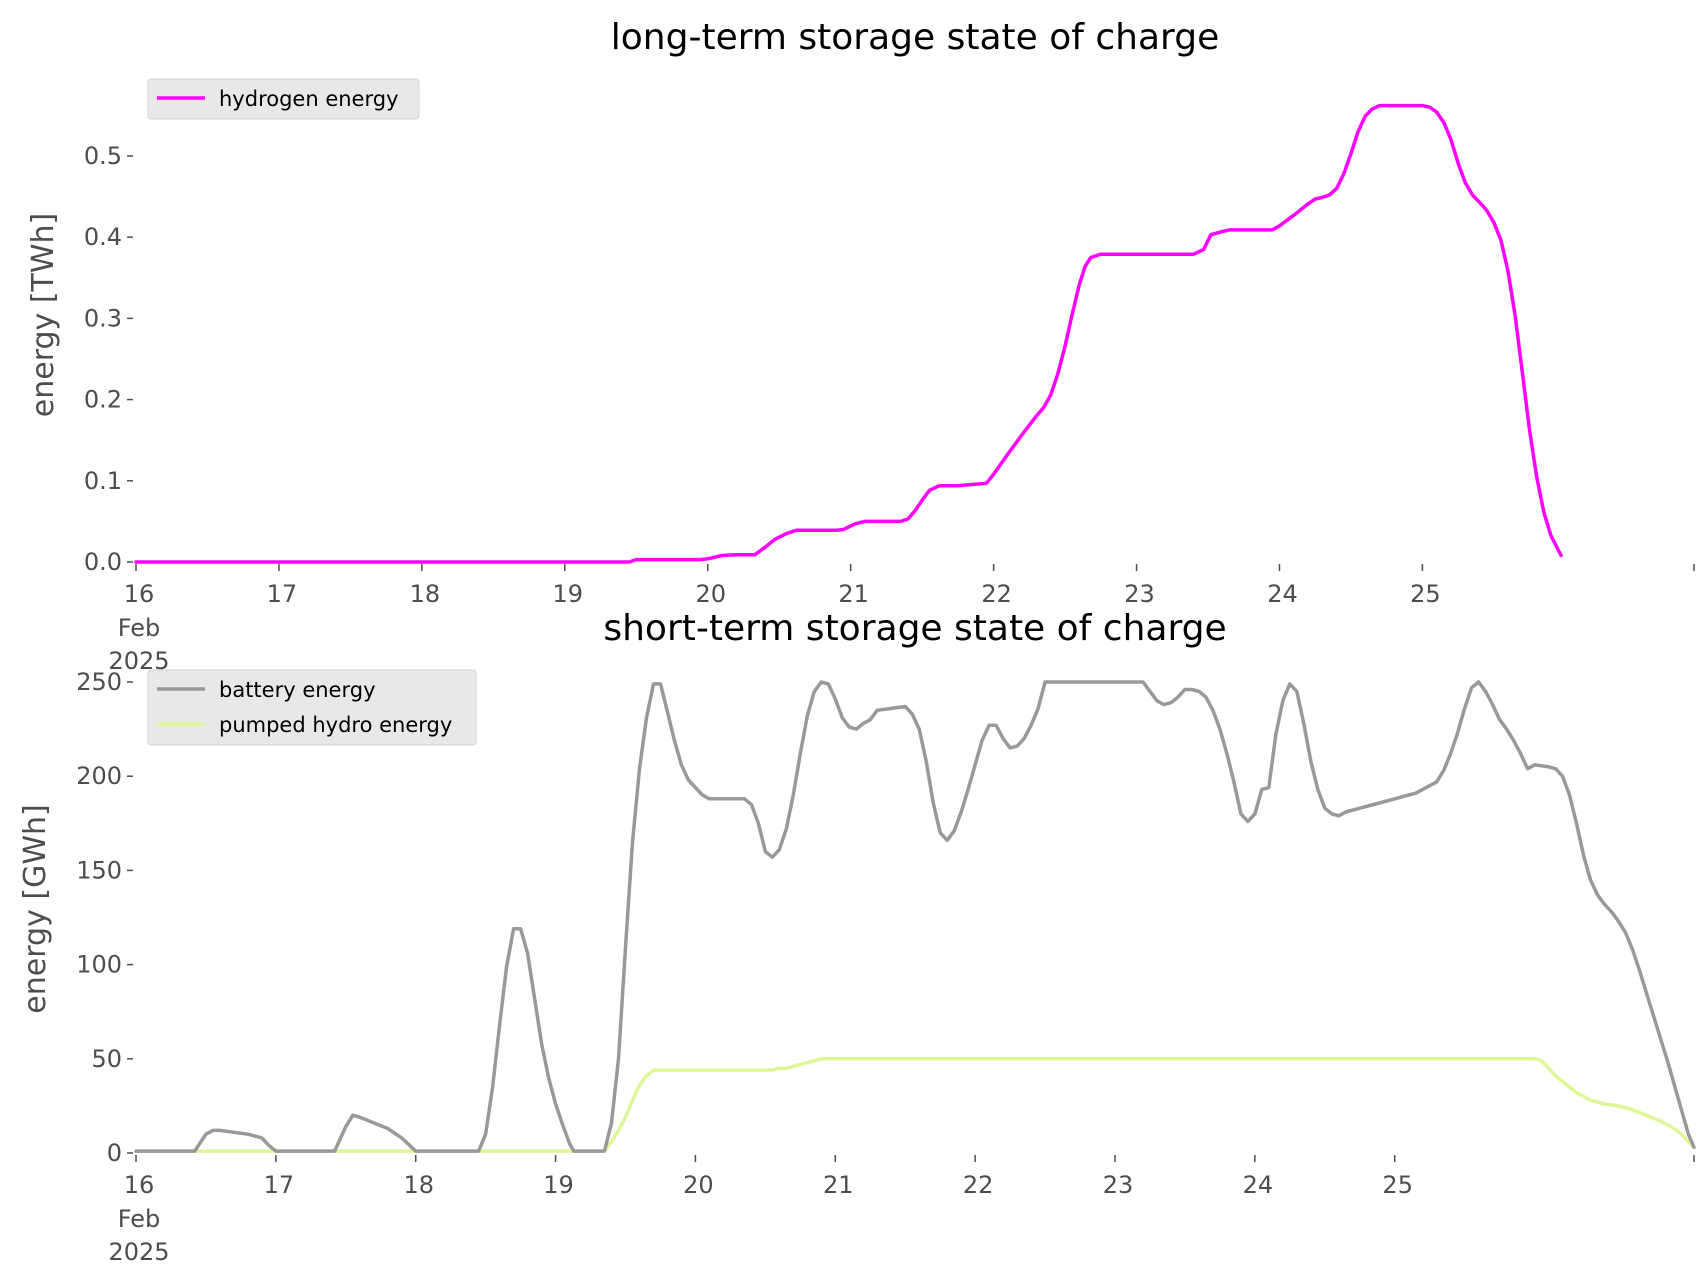 The height and width of the screenshot is (1277, 1706). I want to click on legend: battery energy pumped hydro energy, so click(312, 707).